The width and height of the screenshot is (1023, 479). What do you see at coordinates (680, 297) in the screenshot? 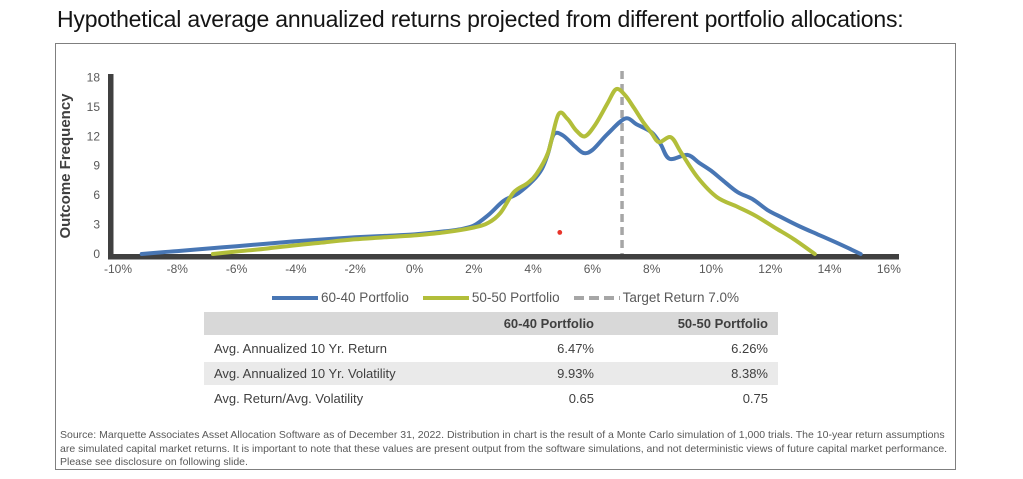
I see `legend-label-target: Target Return 7.0%` at bounding box center [680, 297].